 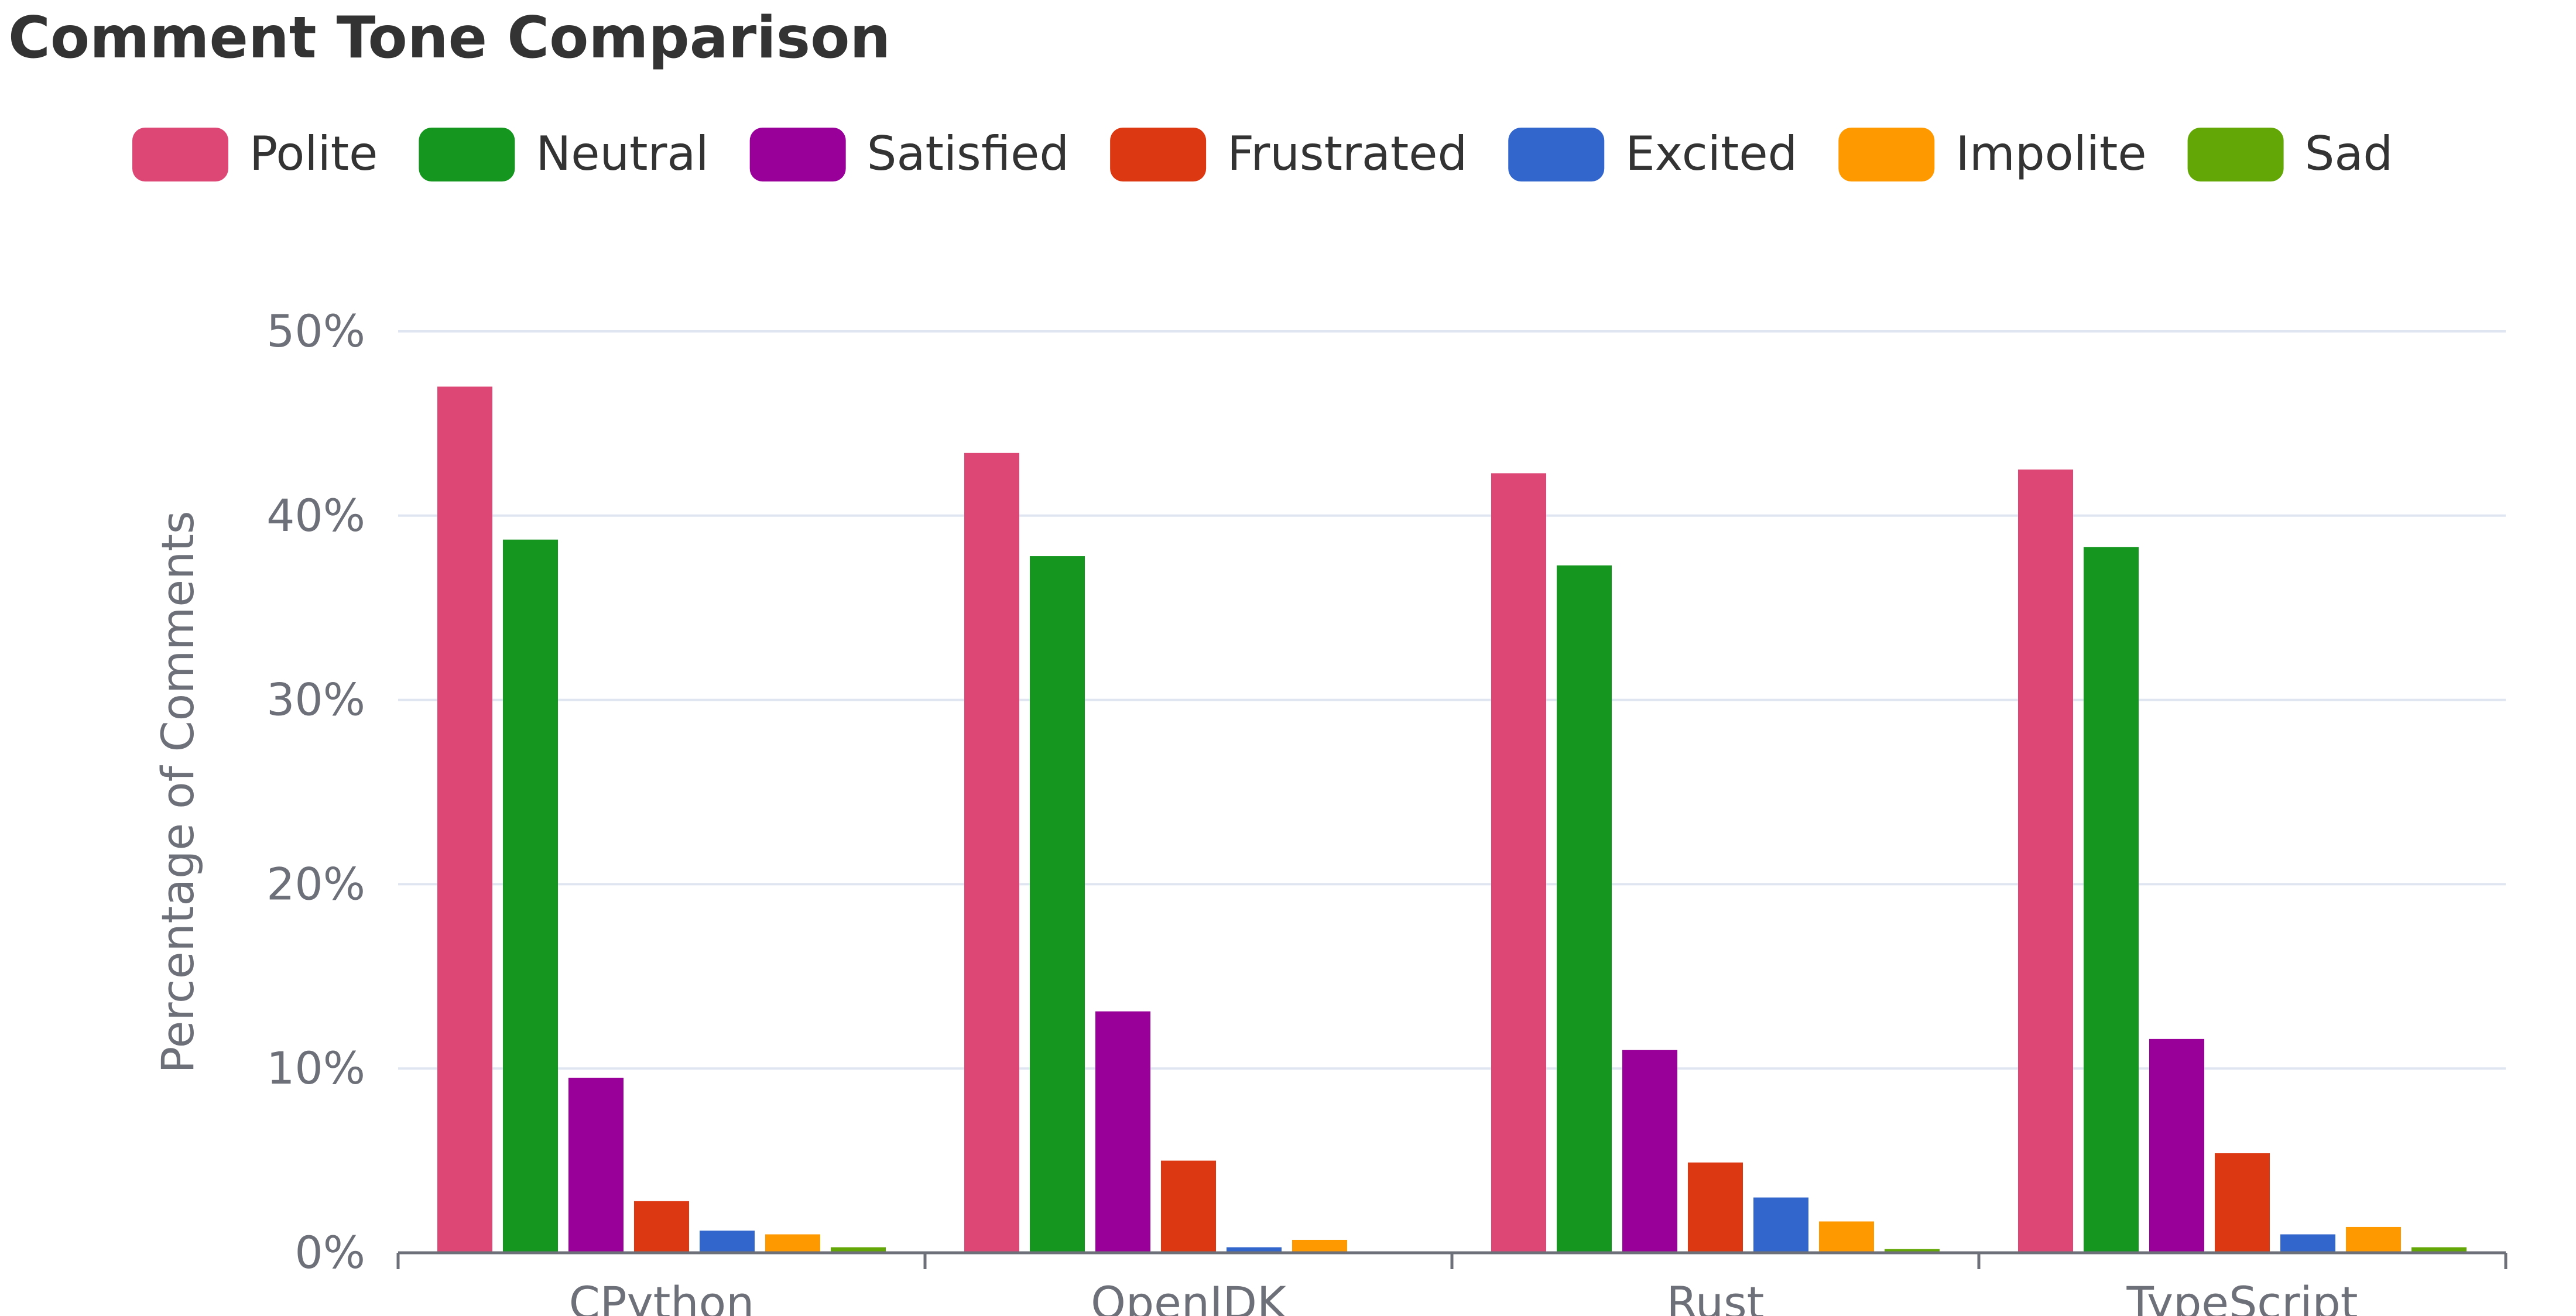 What do you see at coordinates (449, 38) in the screenshot?
I see `chart-title: Comment Tone Comparison` at bounding box center [449, 38].